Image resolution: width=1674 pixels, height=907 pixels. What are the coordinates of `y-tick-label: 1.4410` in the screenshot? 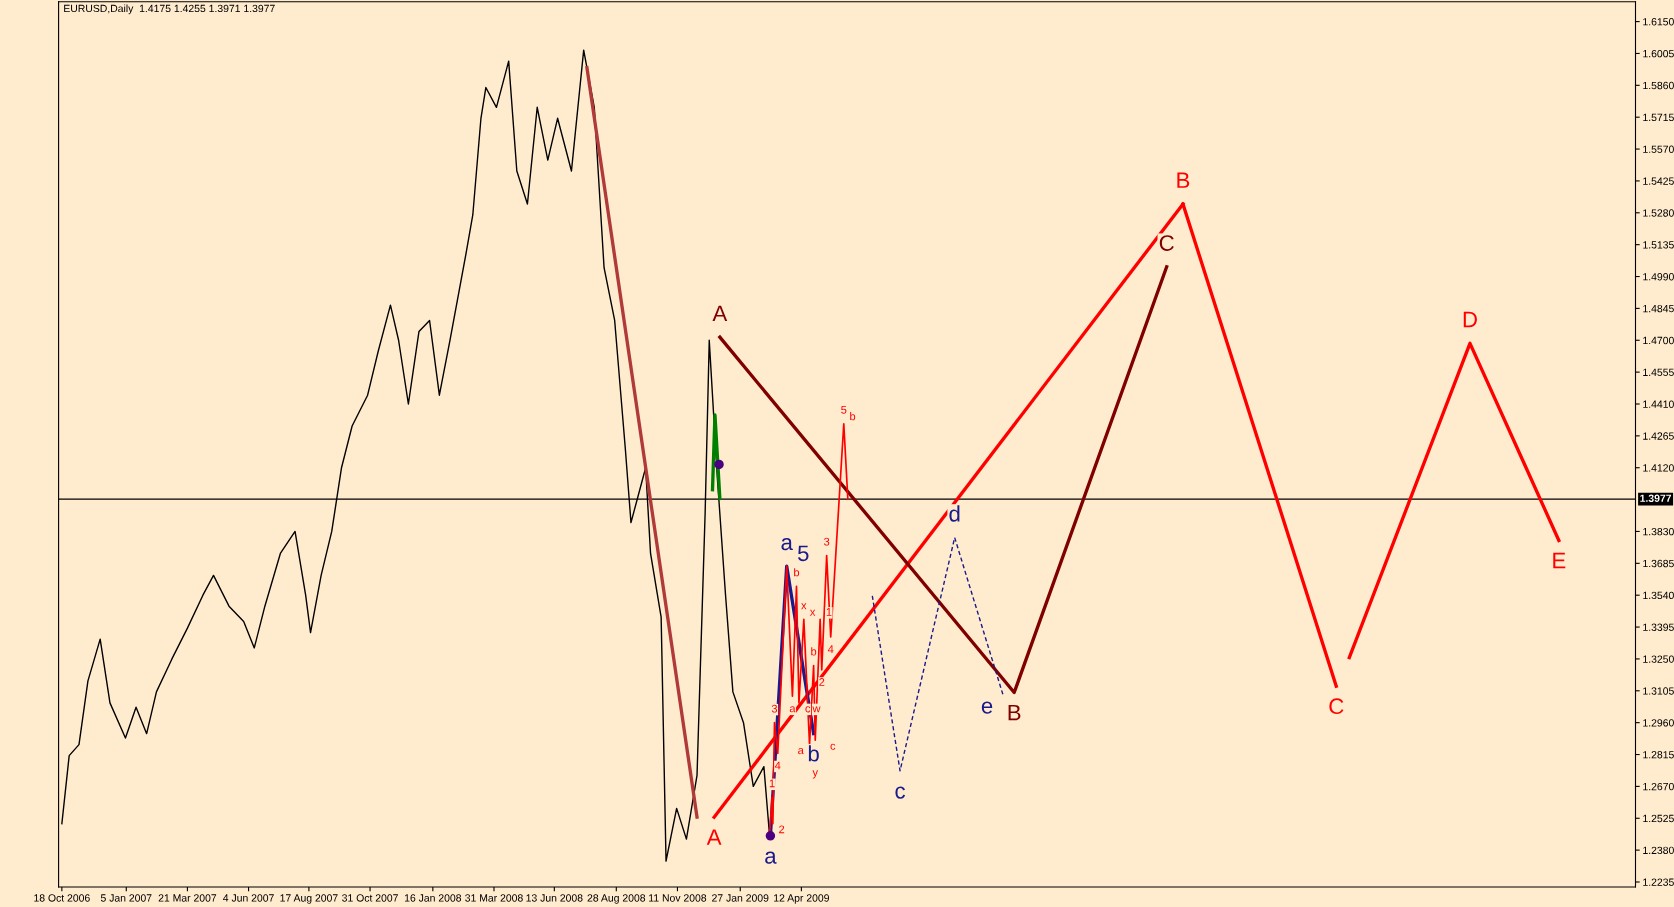 It's located at (1658, 404).